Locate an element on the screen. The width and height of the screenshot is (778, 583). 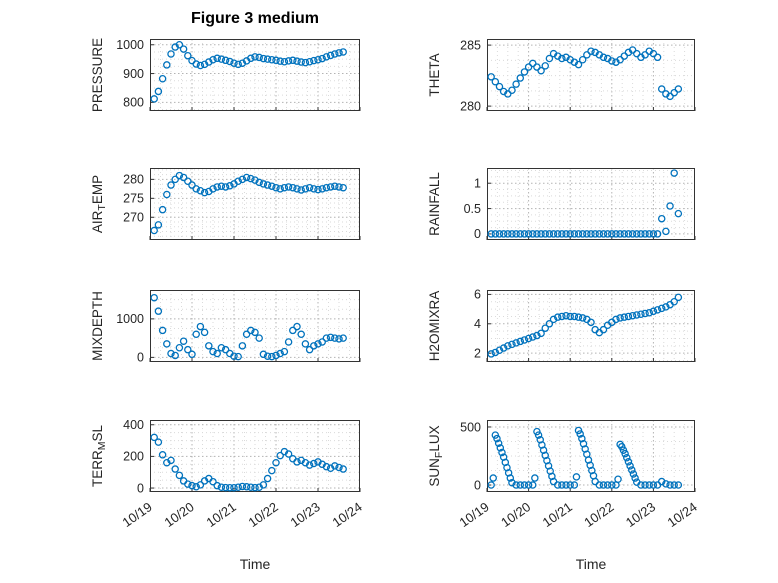
x-axis-label-right: Time is located at coordinates (591, 564).